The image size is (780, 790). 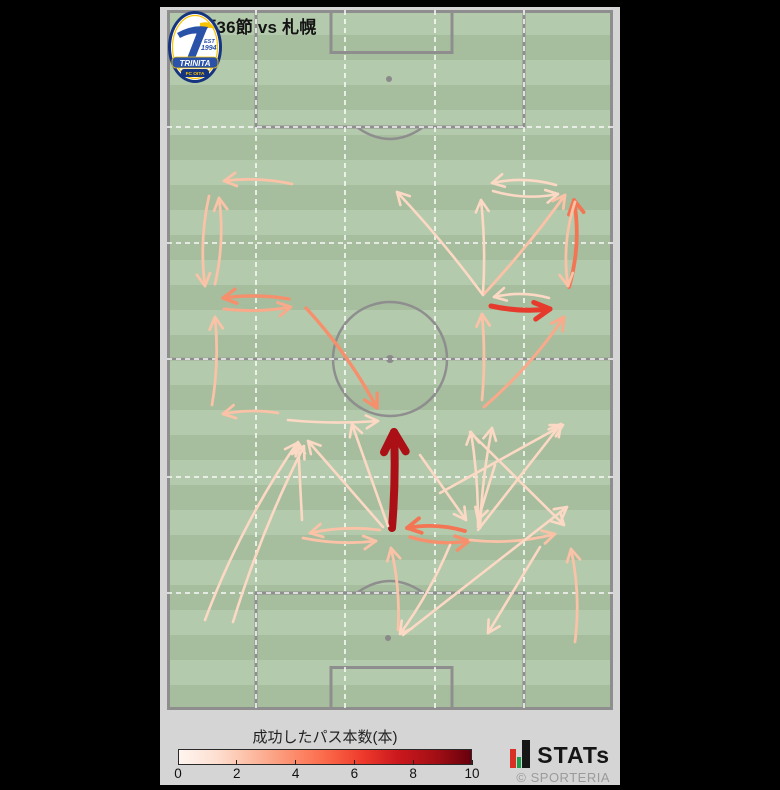 What do you see at coordinates (526, 754) in the screenshot?
I see `stats-icon-bar-black` at bounding box center [526, 754].